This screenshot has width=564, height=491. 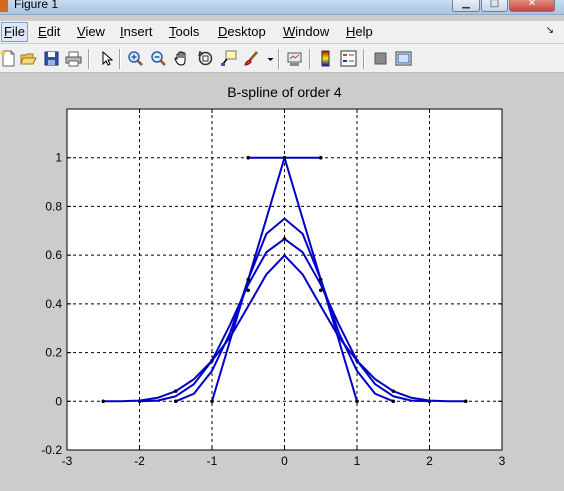 I want to click on y-tick-label: 1, so click(x=58, y=158).